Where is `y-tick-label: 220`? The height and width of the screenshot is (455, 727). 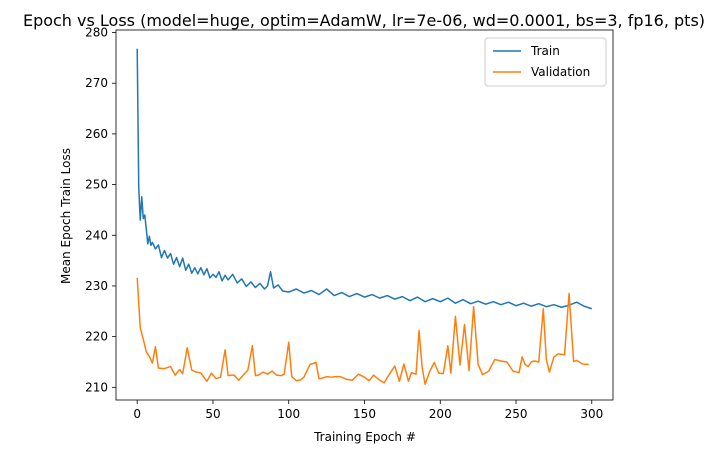
y-tick-label: 220 is located at coordinates (96, 337).